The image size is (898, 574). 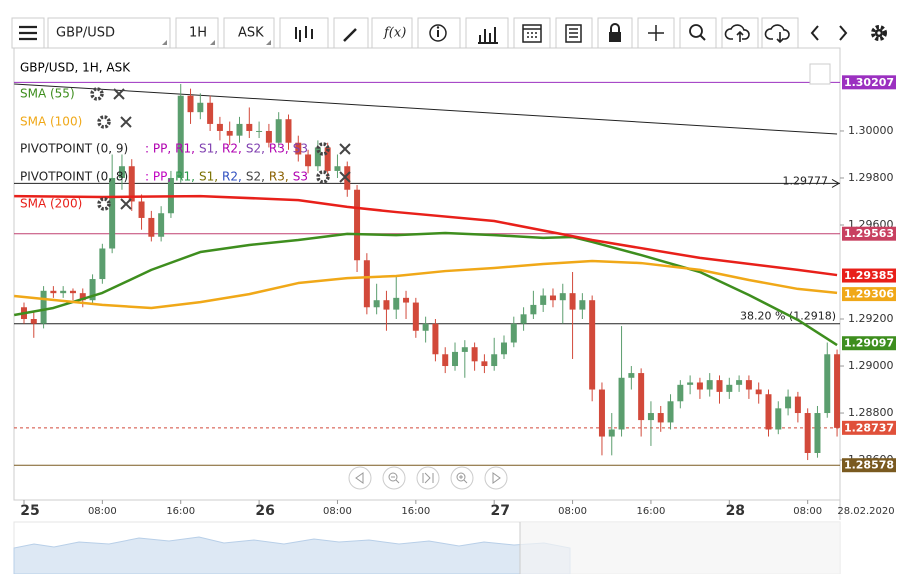 What do you see at coordinates (656, 33) in the screenshot?
I see `crosshair-button` at bounding box center [656, 33].